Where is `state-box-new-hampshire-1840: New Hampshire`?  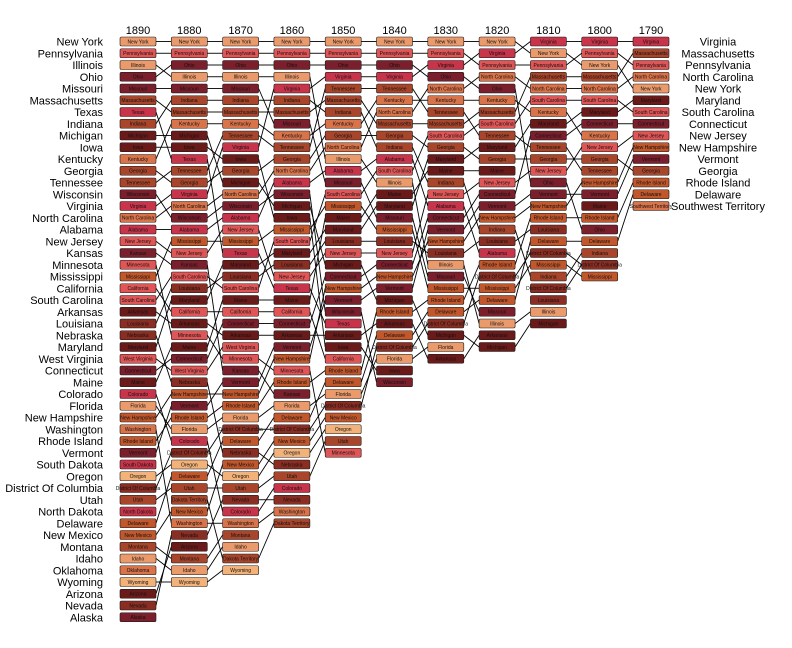
state-box-new-hampshire-1840: New Hampshire is located at coordinates (394, 276).